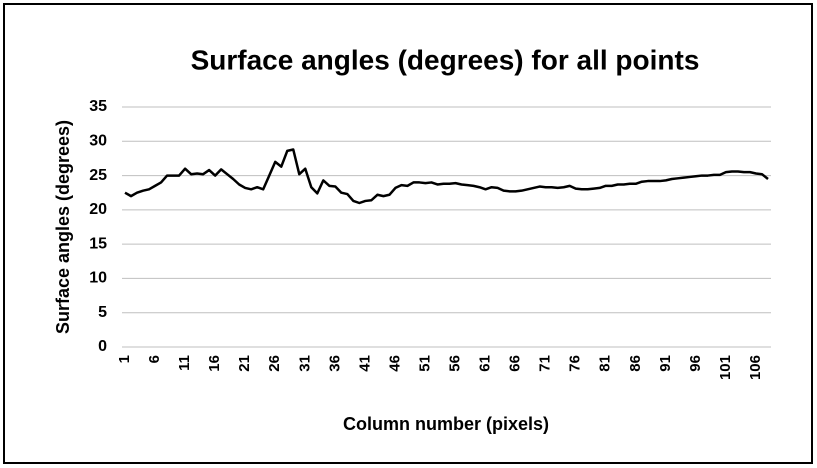  I want to click on x-tick-label: 86, so click(635, 363).